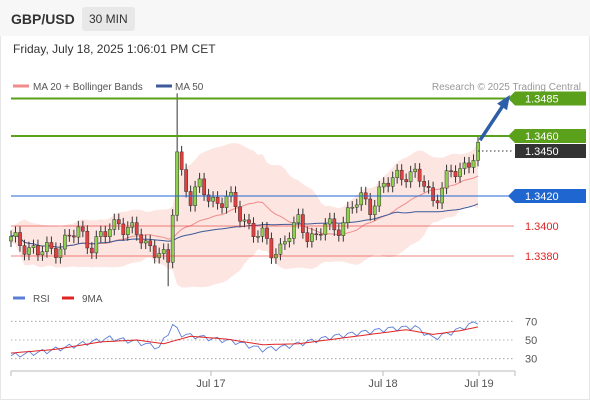  What do you see at coordinates (210, 384) in the screenshot?
I see `x-tick-label: Jul 17` at bounding box center [210, 384].